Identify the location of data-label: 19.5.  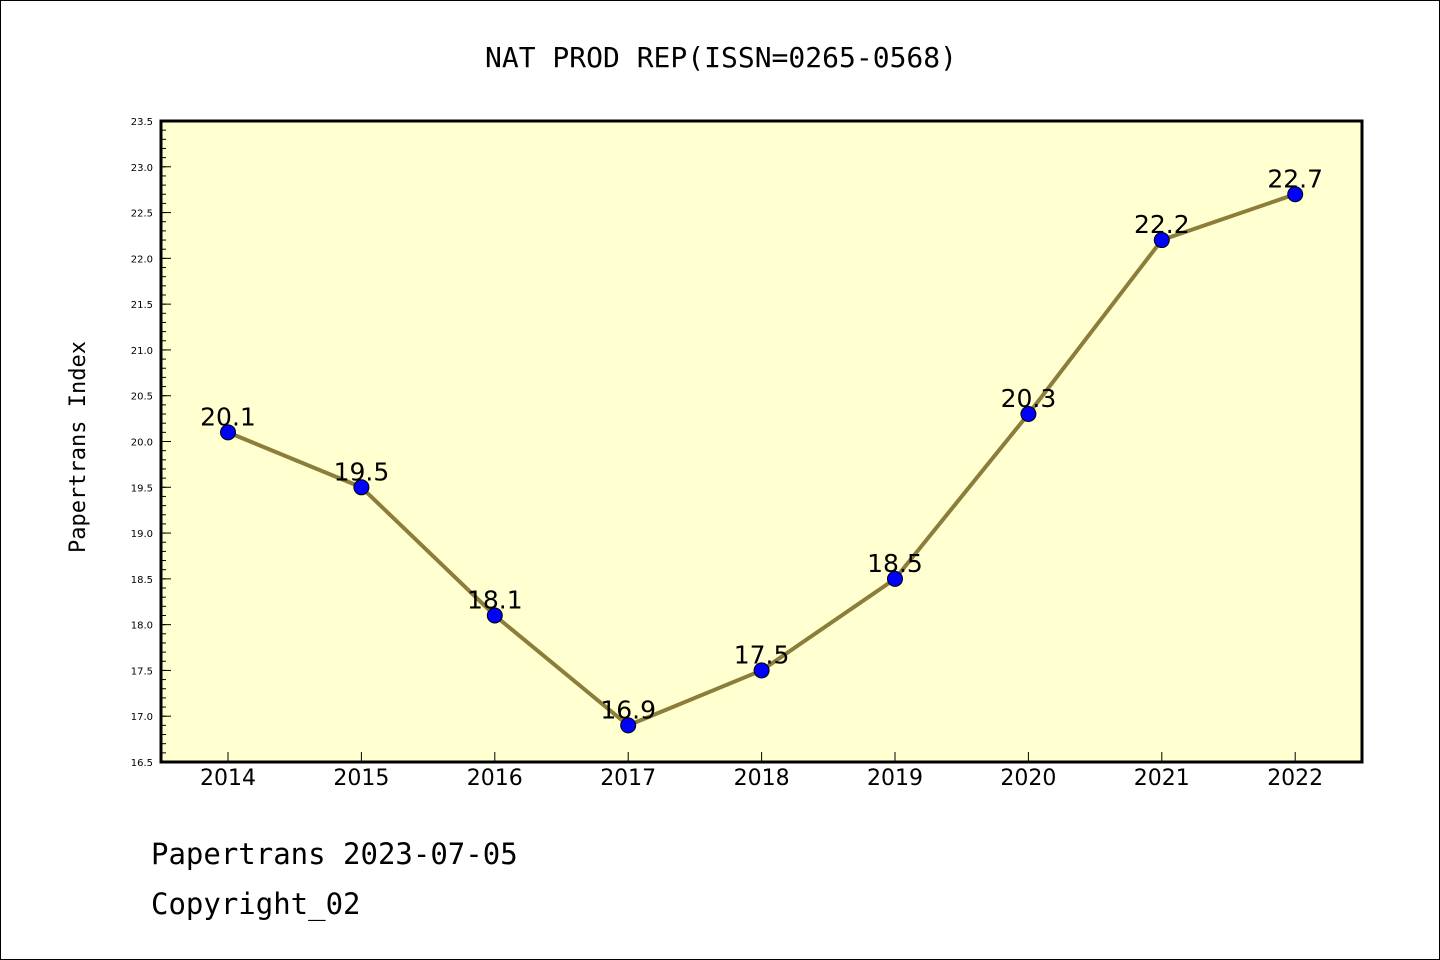
(362, 471).